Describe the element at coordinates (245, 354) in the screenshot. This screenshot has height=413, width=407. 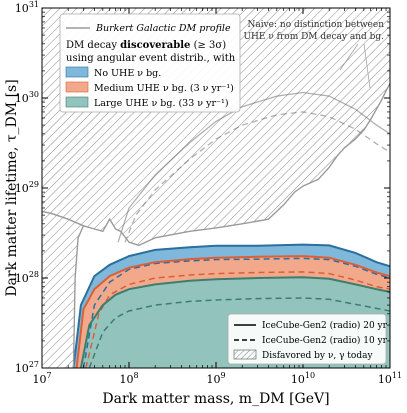
I see `legend-hatch-swatch` at that location.